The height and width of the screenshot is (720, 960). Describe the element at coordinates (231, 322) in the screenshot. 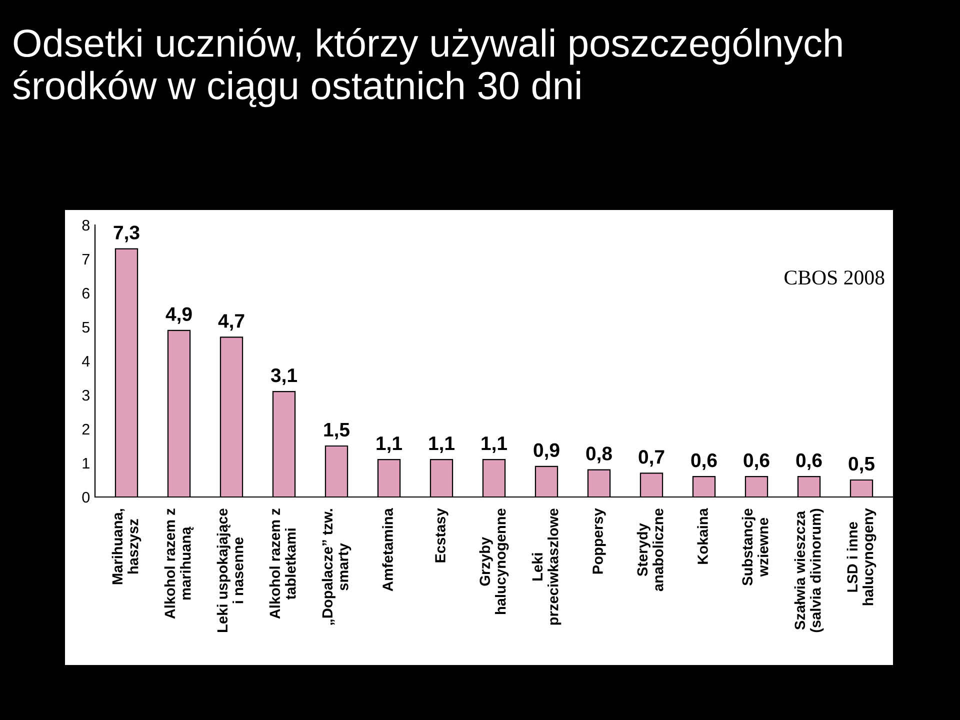

I see `data-label: 4,7` at that location.